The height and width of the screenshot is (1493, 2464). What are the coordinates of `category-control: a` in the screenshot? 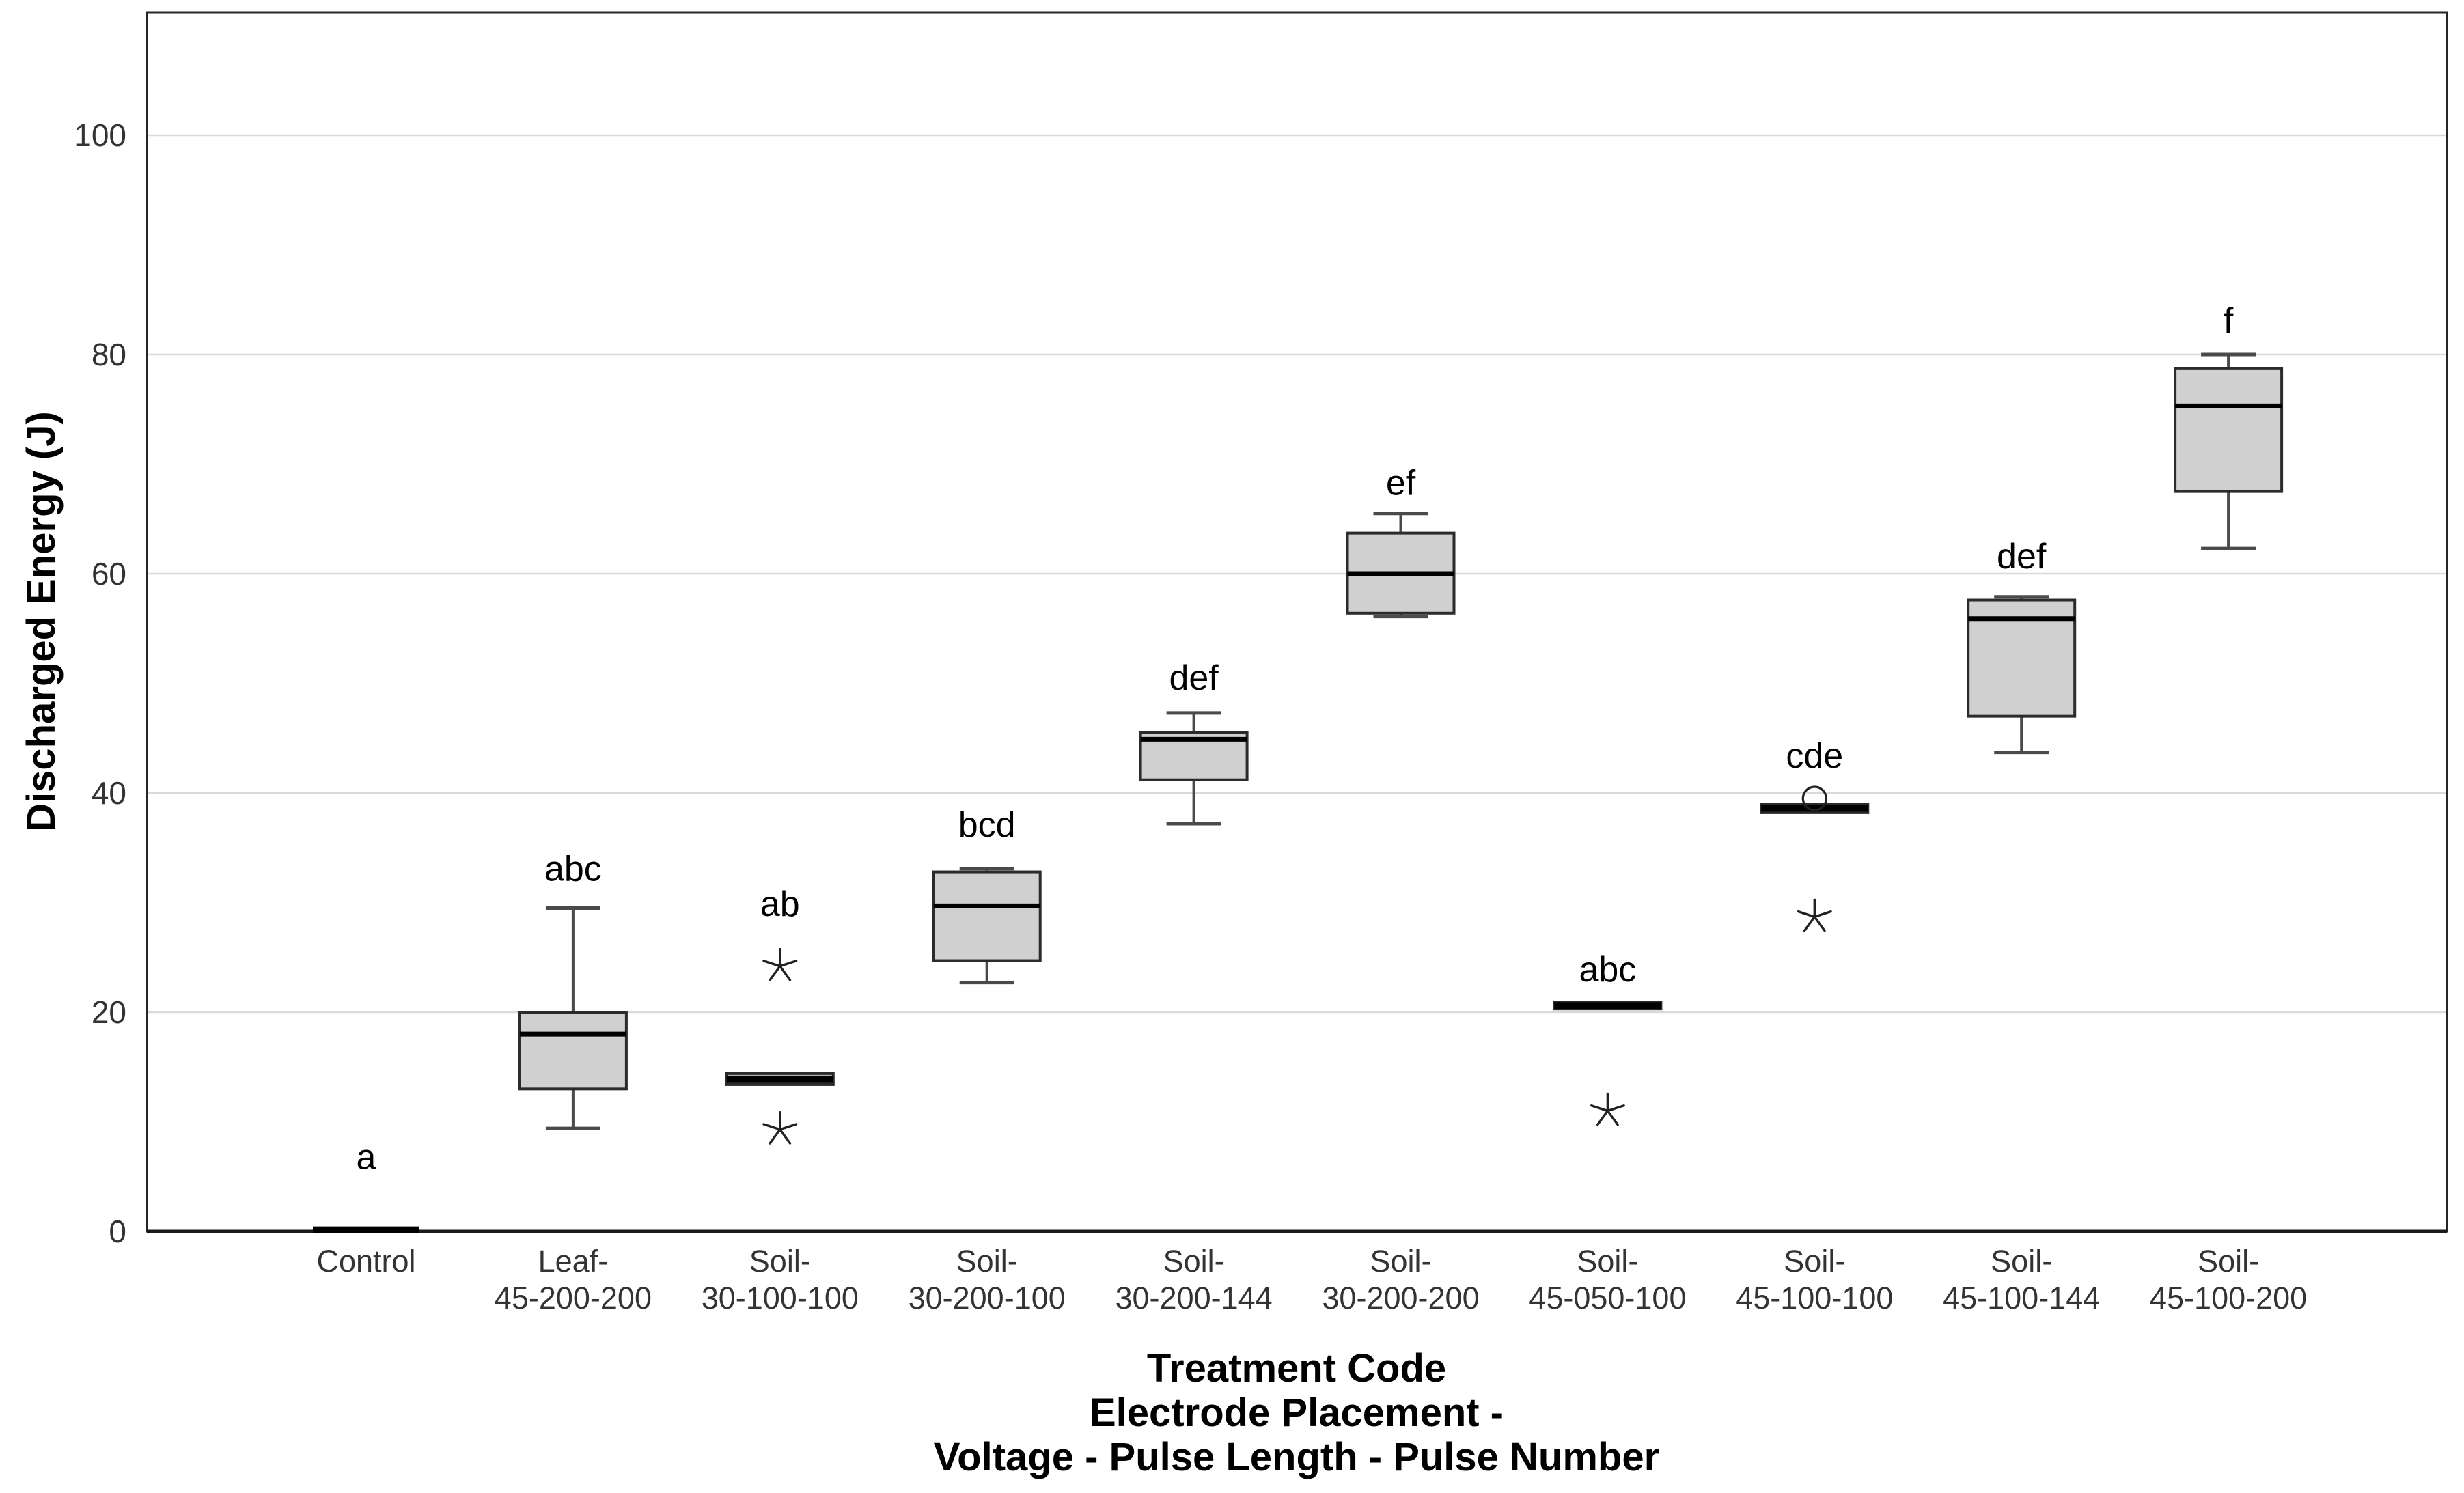 It's located at (366, 1186).